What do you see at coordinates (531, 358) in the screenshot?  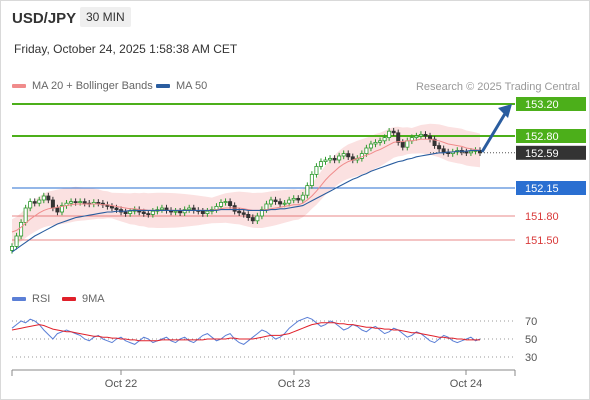 I see `rsi-tick-30: 30` at bounding box center [531, 358].